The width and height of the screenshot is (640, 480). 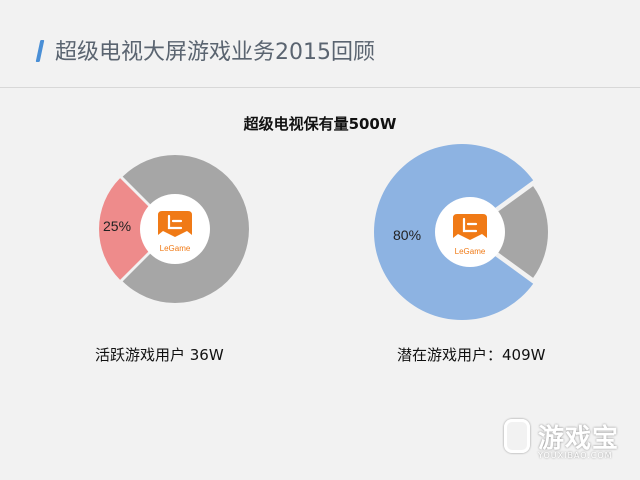 I want to click on watermark-logo: 游戏宝 YOUXIBAO.COM, so click(x=565, y=441).